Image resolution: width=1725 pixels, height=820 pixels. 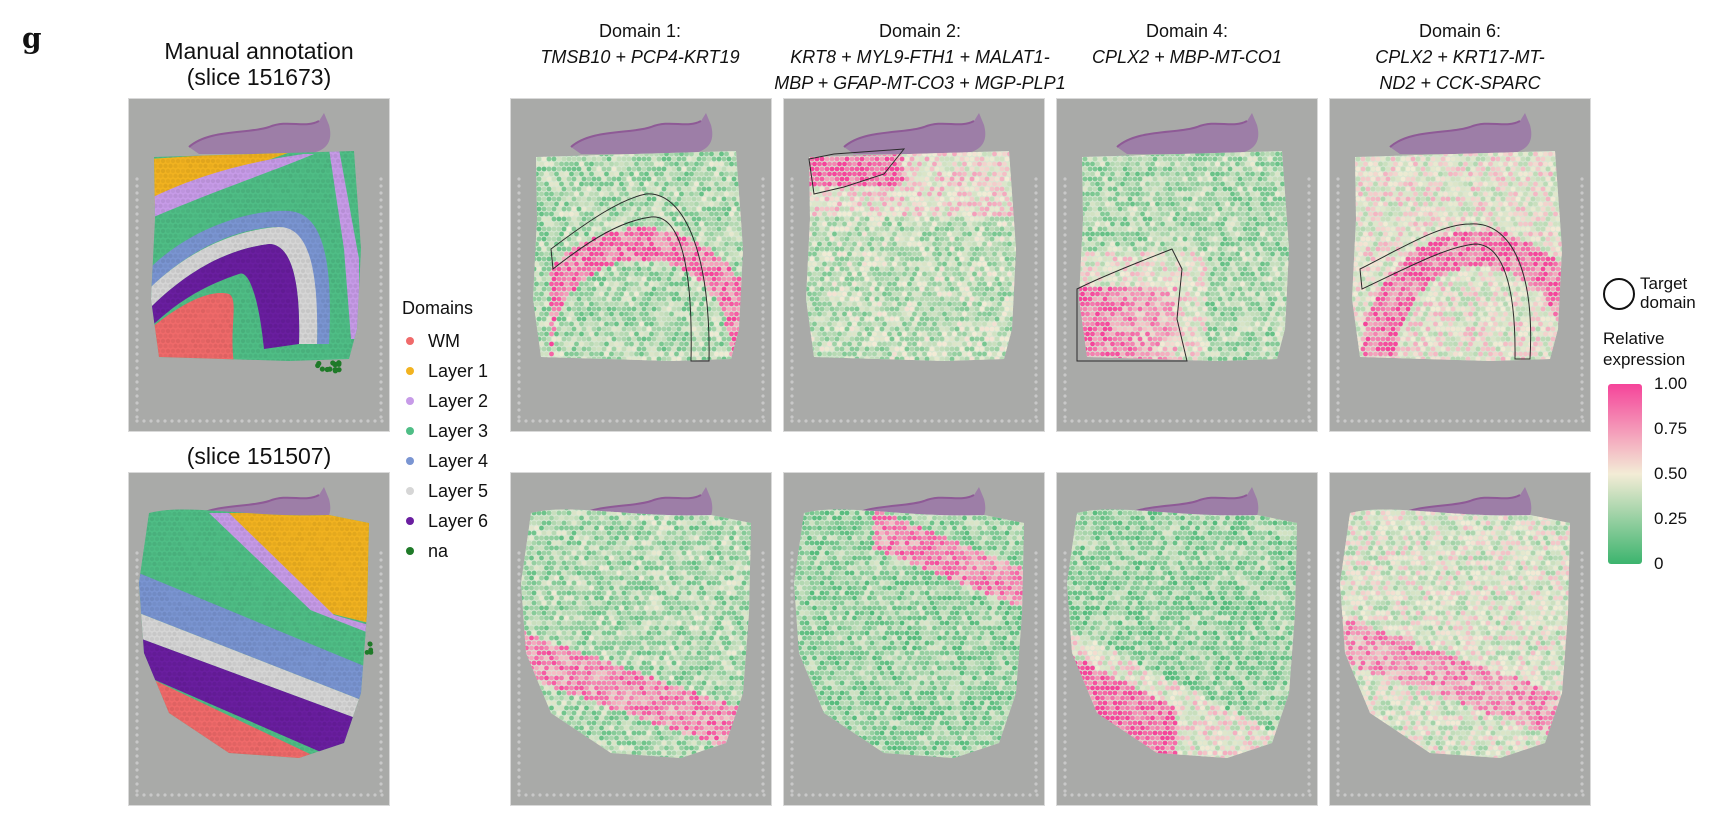 What do you see at coordinates (1670, 429) in the screenshot?
I see `colorbar-tick-2: 0.75` at bounding box center [1670, 429].